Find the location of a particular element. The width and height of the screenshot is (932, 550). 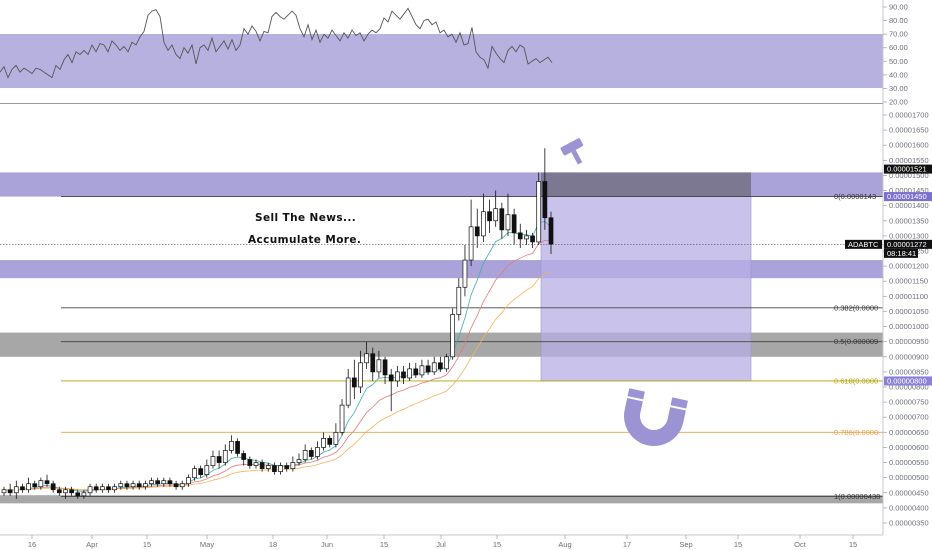

magnet-icon is located at coordinates (656, 417).